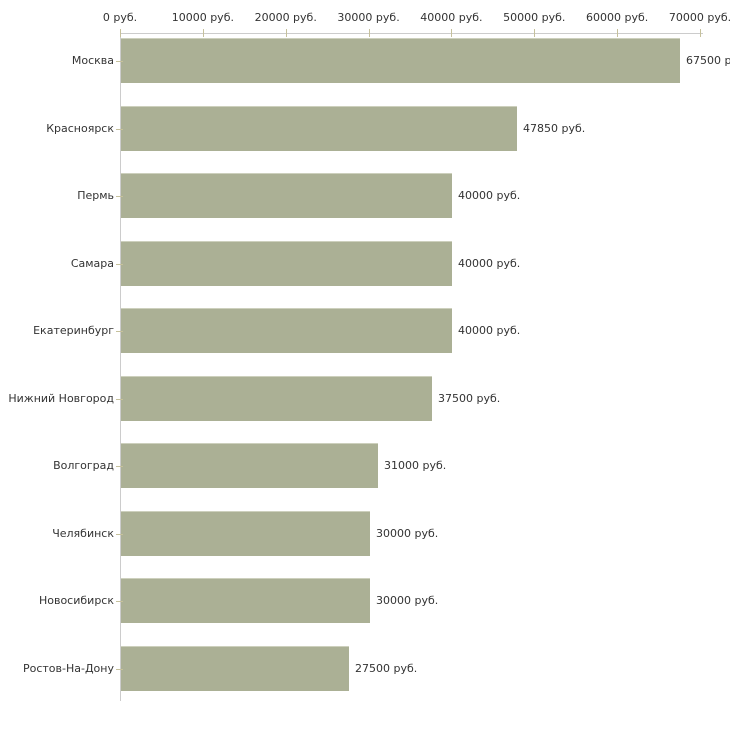 The image size is (730, 730). Describe the element at coordinates (76, 600) in the screenshot. I see `category-label: Новосибирск` at that location.